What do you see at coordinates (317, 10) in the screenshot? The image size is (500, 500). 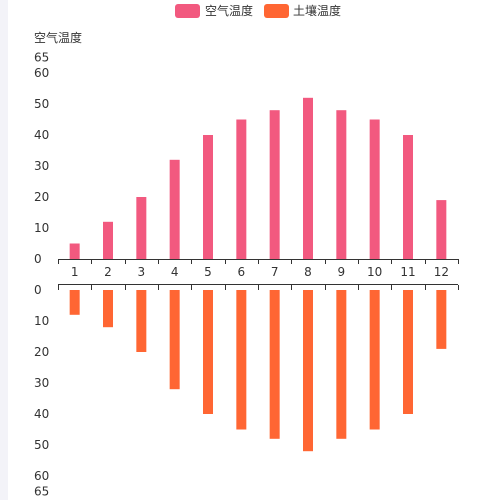 I see `legend-label-soil-temperature: 土壤温度` at bounding box center [317, 10].